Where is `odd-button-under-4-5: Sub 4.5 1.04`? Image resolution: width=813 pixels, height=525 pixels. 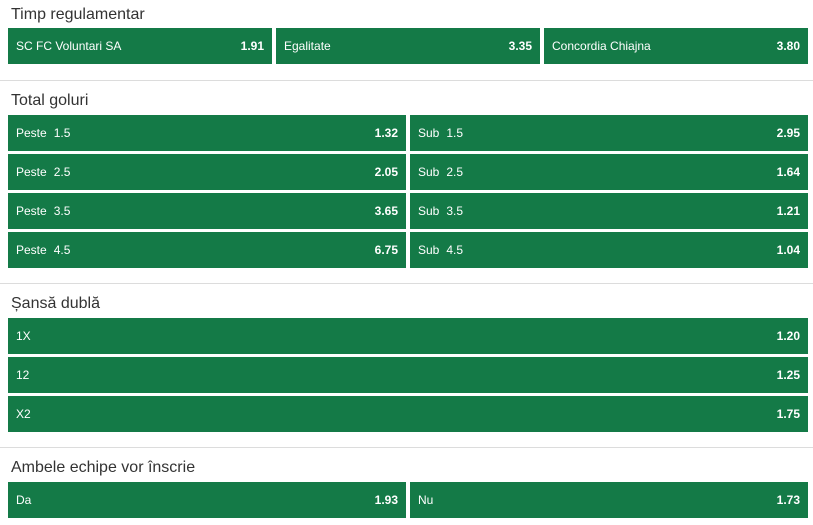 odd-button-under-4-5: Sub 4.5 1.04 is located at coordinates (609, 250).